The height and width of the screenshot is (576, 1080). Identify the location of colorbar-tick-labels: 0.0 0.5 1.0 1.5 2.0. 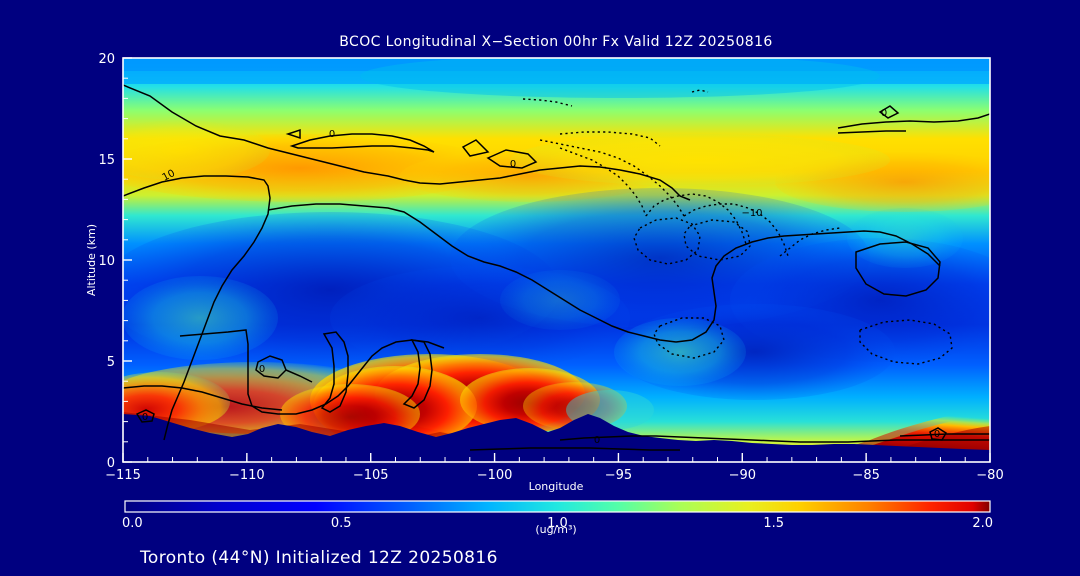
(557, 523).